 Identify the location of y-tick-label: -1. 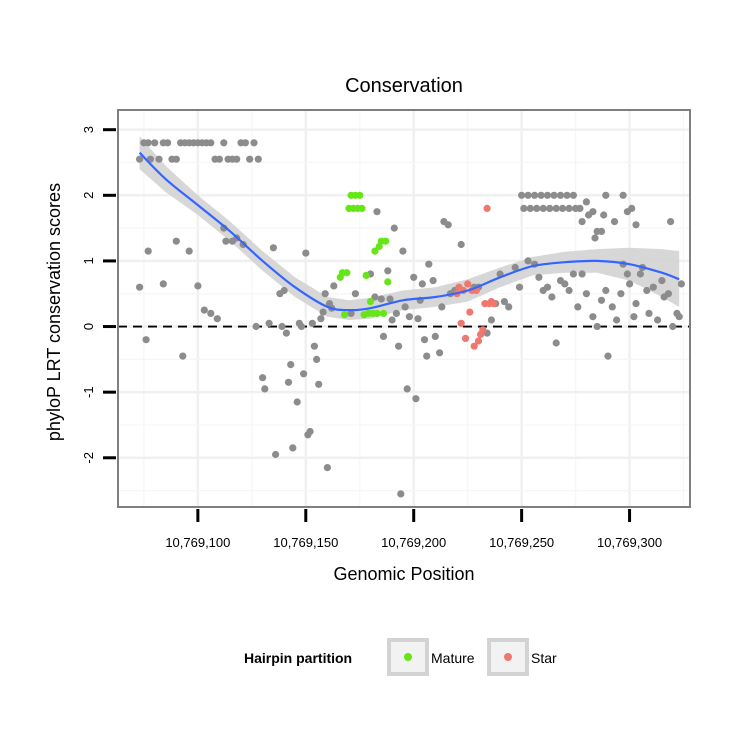
(88, 392).